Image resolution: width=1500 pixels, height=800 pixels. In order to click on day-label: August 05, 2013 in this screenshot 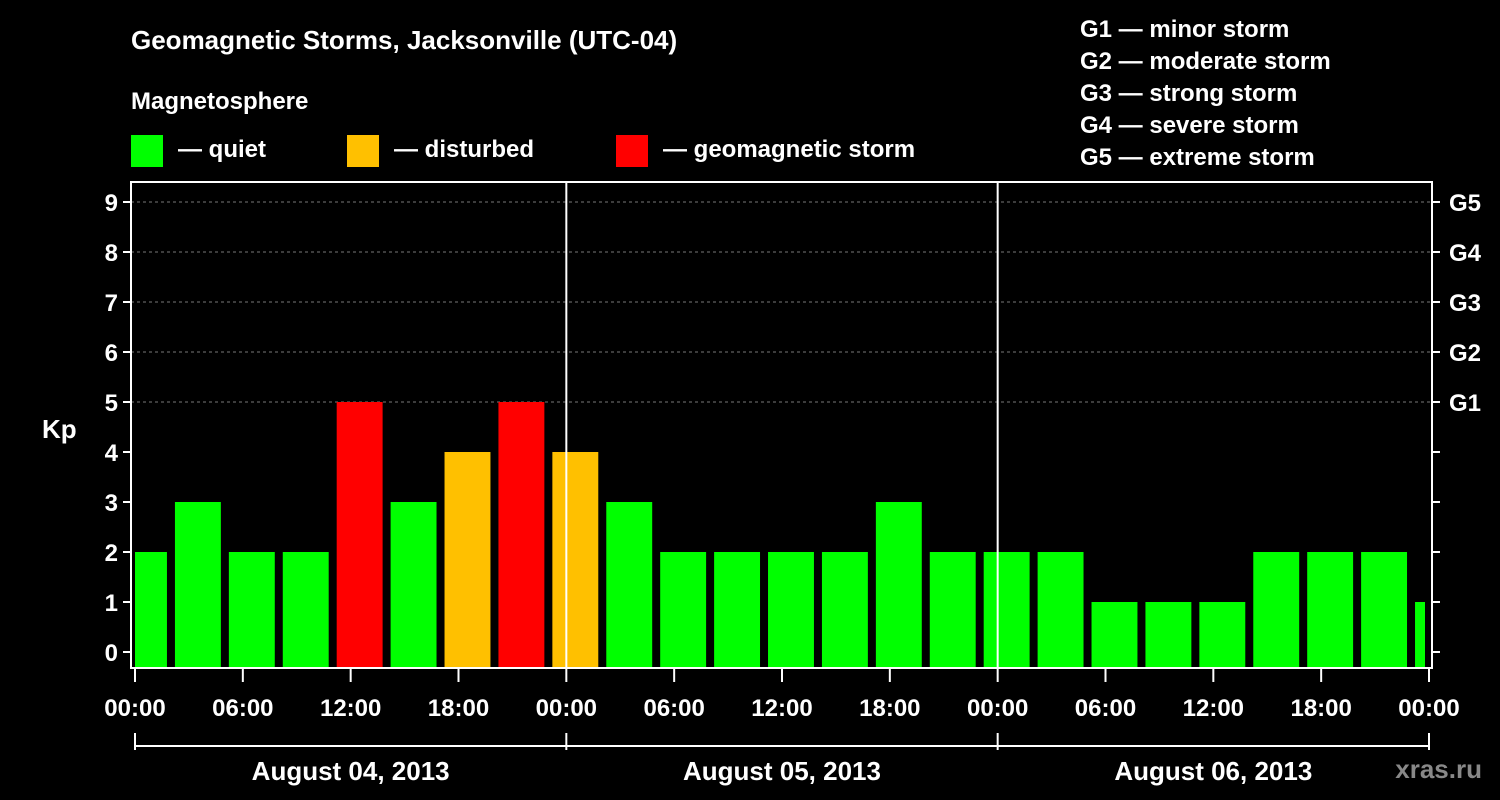, I will do `click(782, 771)`.